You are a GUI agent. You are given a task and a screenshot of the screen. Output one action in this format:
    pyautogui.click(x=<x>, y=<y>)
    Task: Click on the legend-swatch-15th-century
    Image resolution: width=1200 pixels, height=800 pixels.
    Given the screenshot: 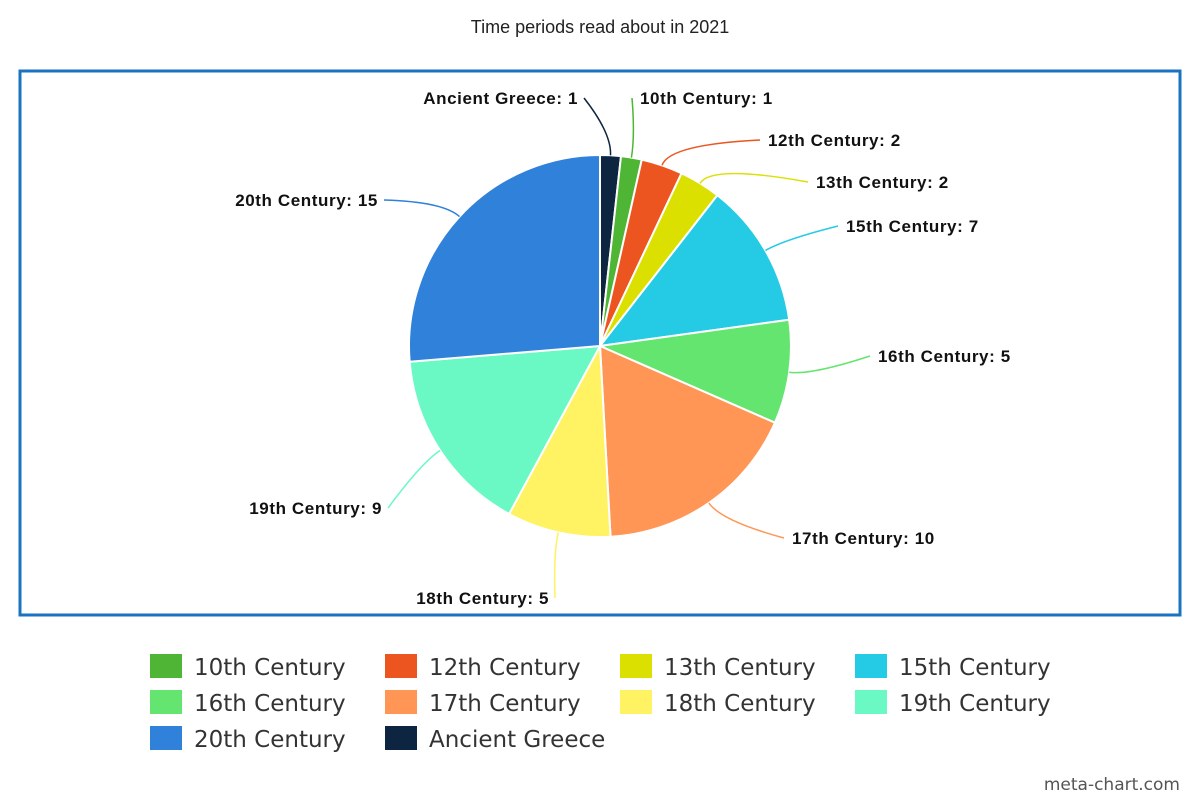 What is the action you would take?
    pyautogui.click(x=871, y=666)
    